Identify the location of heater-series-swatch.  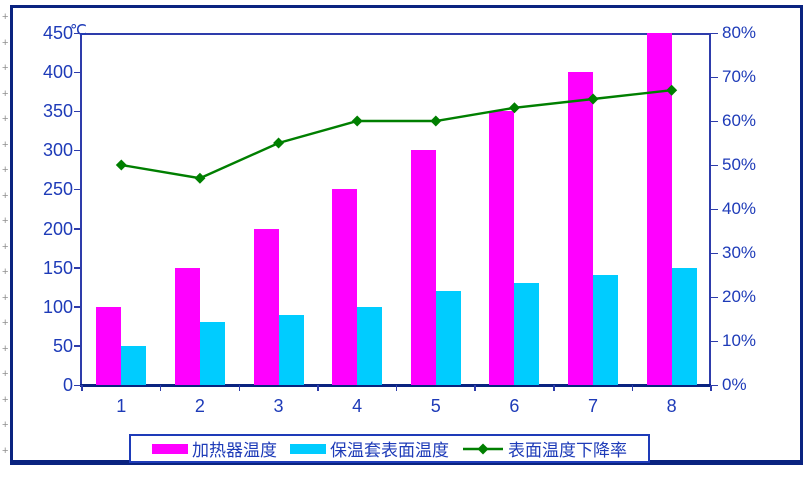
(170, 448).